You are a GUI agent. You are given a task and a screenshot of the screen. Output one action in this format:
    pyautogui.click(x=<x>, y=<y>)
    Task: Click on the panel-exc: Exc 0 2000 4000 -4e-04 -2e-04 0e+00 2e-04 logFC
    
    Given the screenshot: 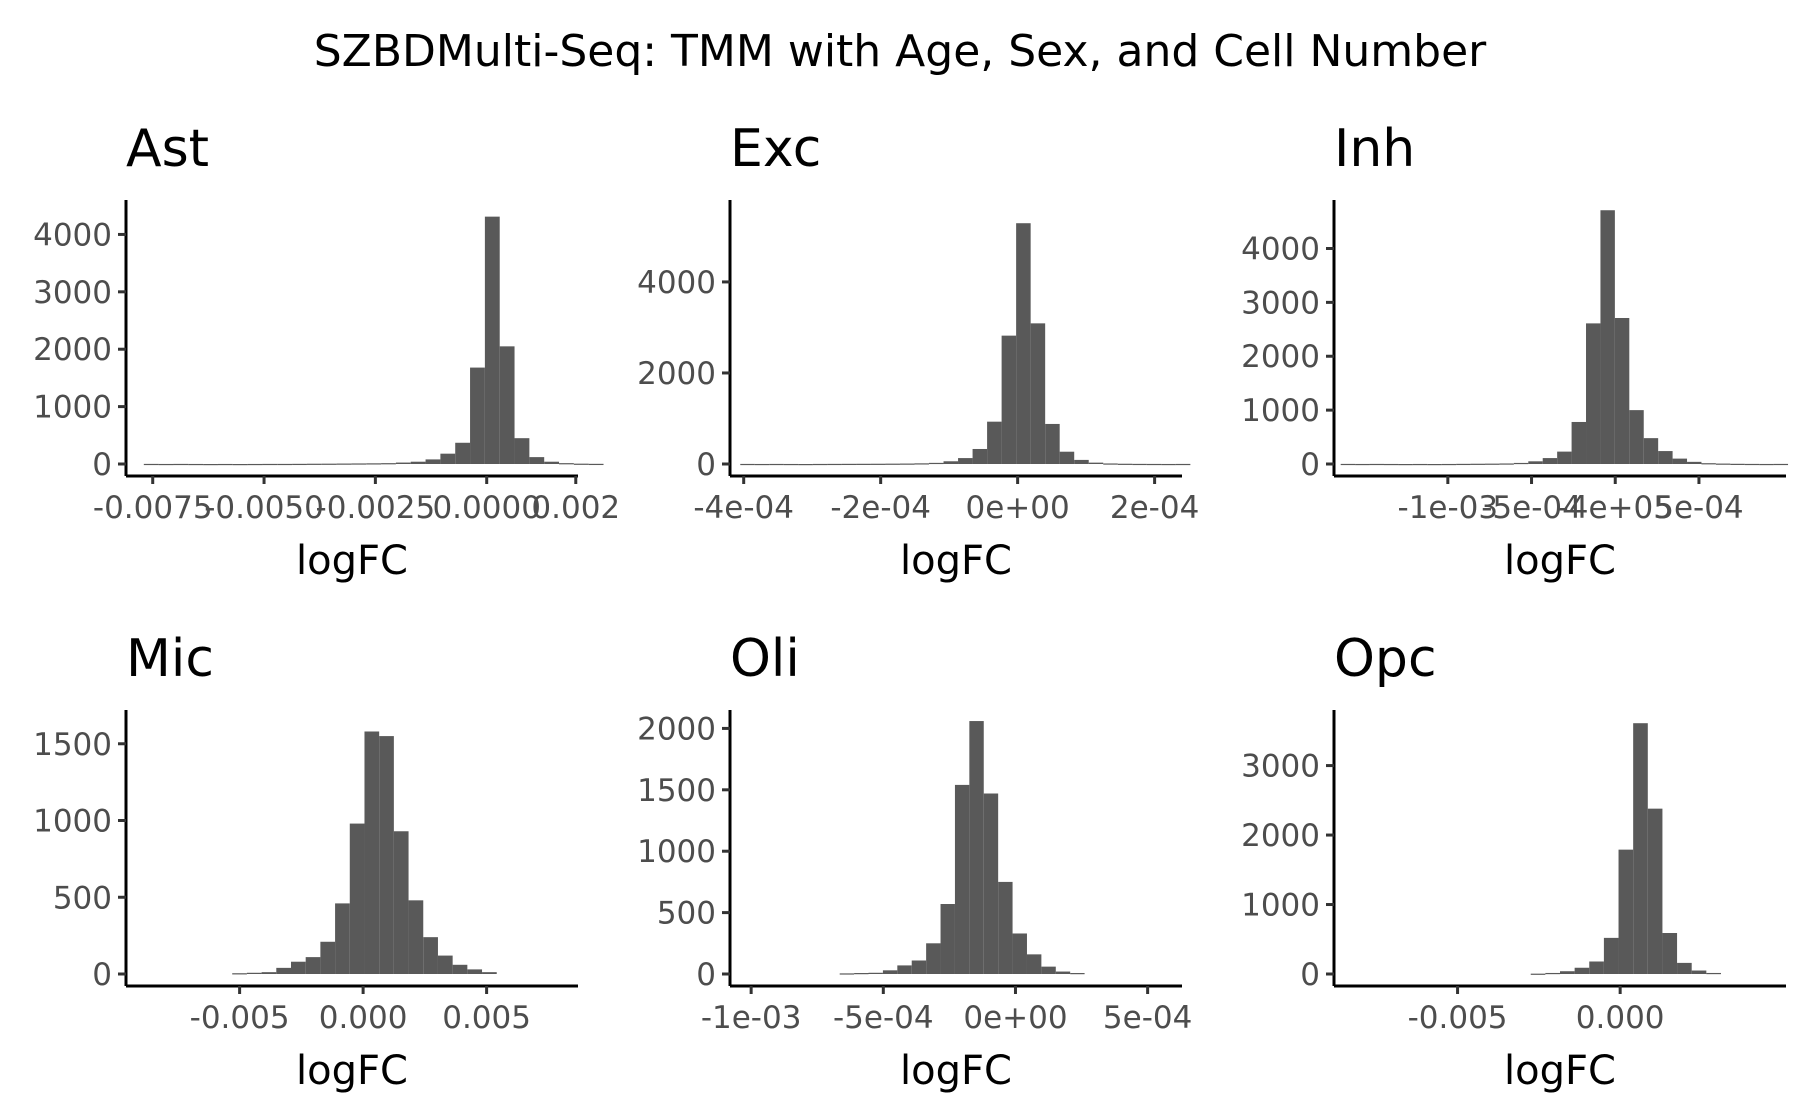 What is the action you would take?
    pyautogui.click(x=918, y=351)
    